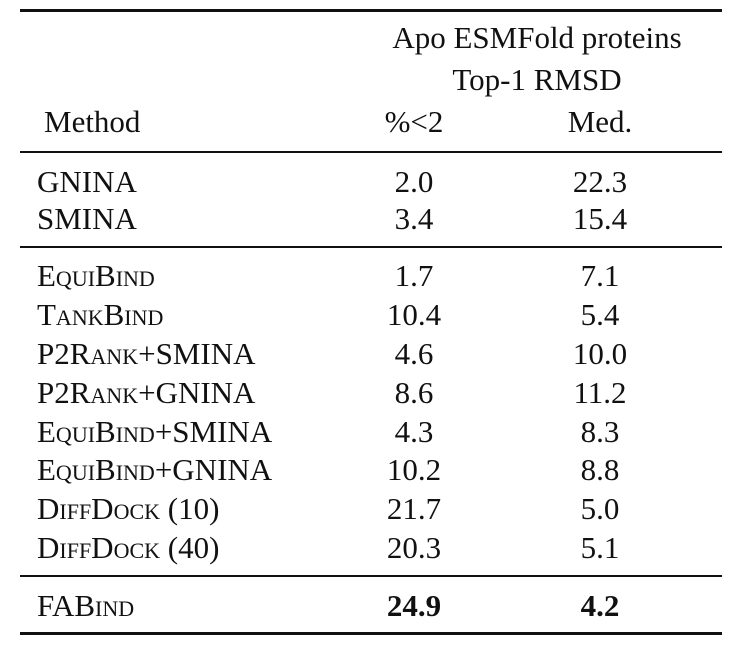 This screenshot has width=730, height=648. I want to click on row-method: TankBind, so click(100, 314).